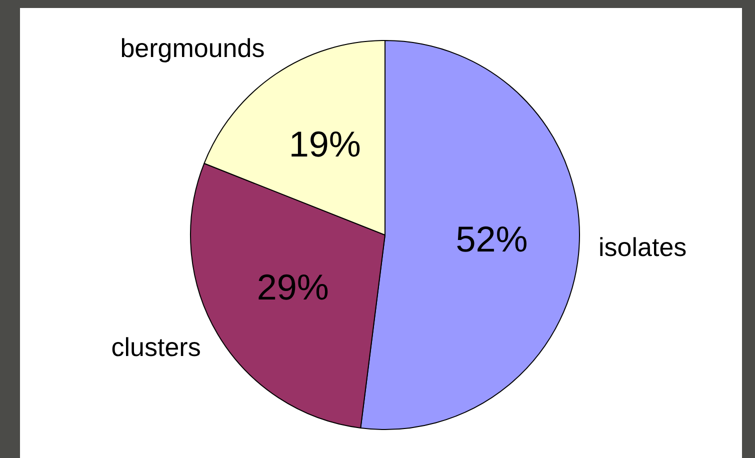 Image resolution: width=755 pixels, height=458 pixels. What do you see at coordinates (156, 347) in the screenshot?
I see `slice-label: clusters` at bounding box center [156, 347].